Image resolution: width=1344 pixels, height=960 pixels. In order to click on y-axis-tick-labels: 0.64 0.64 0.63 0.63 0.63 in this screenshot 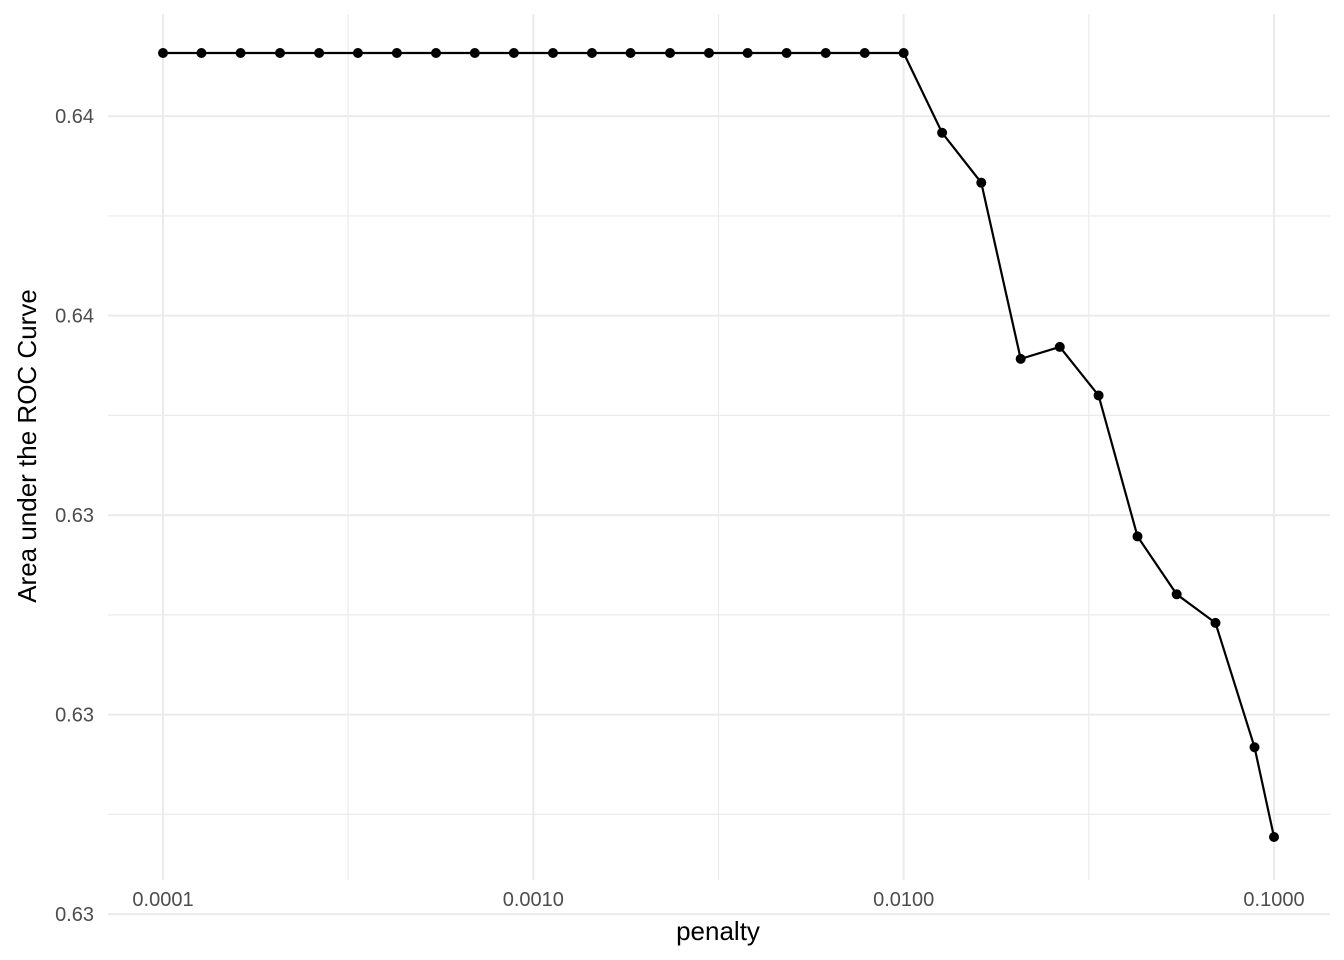, I will do `click(74, 516)`.